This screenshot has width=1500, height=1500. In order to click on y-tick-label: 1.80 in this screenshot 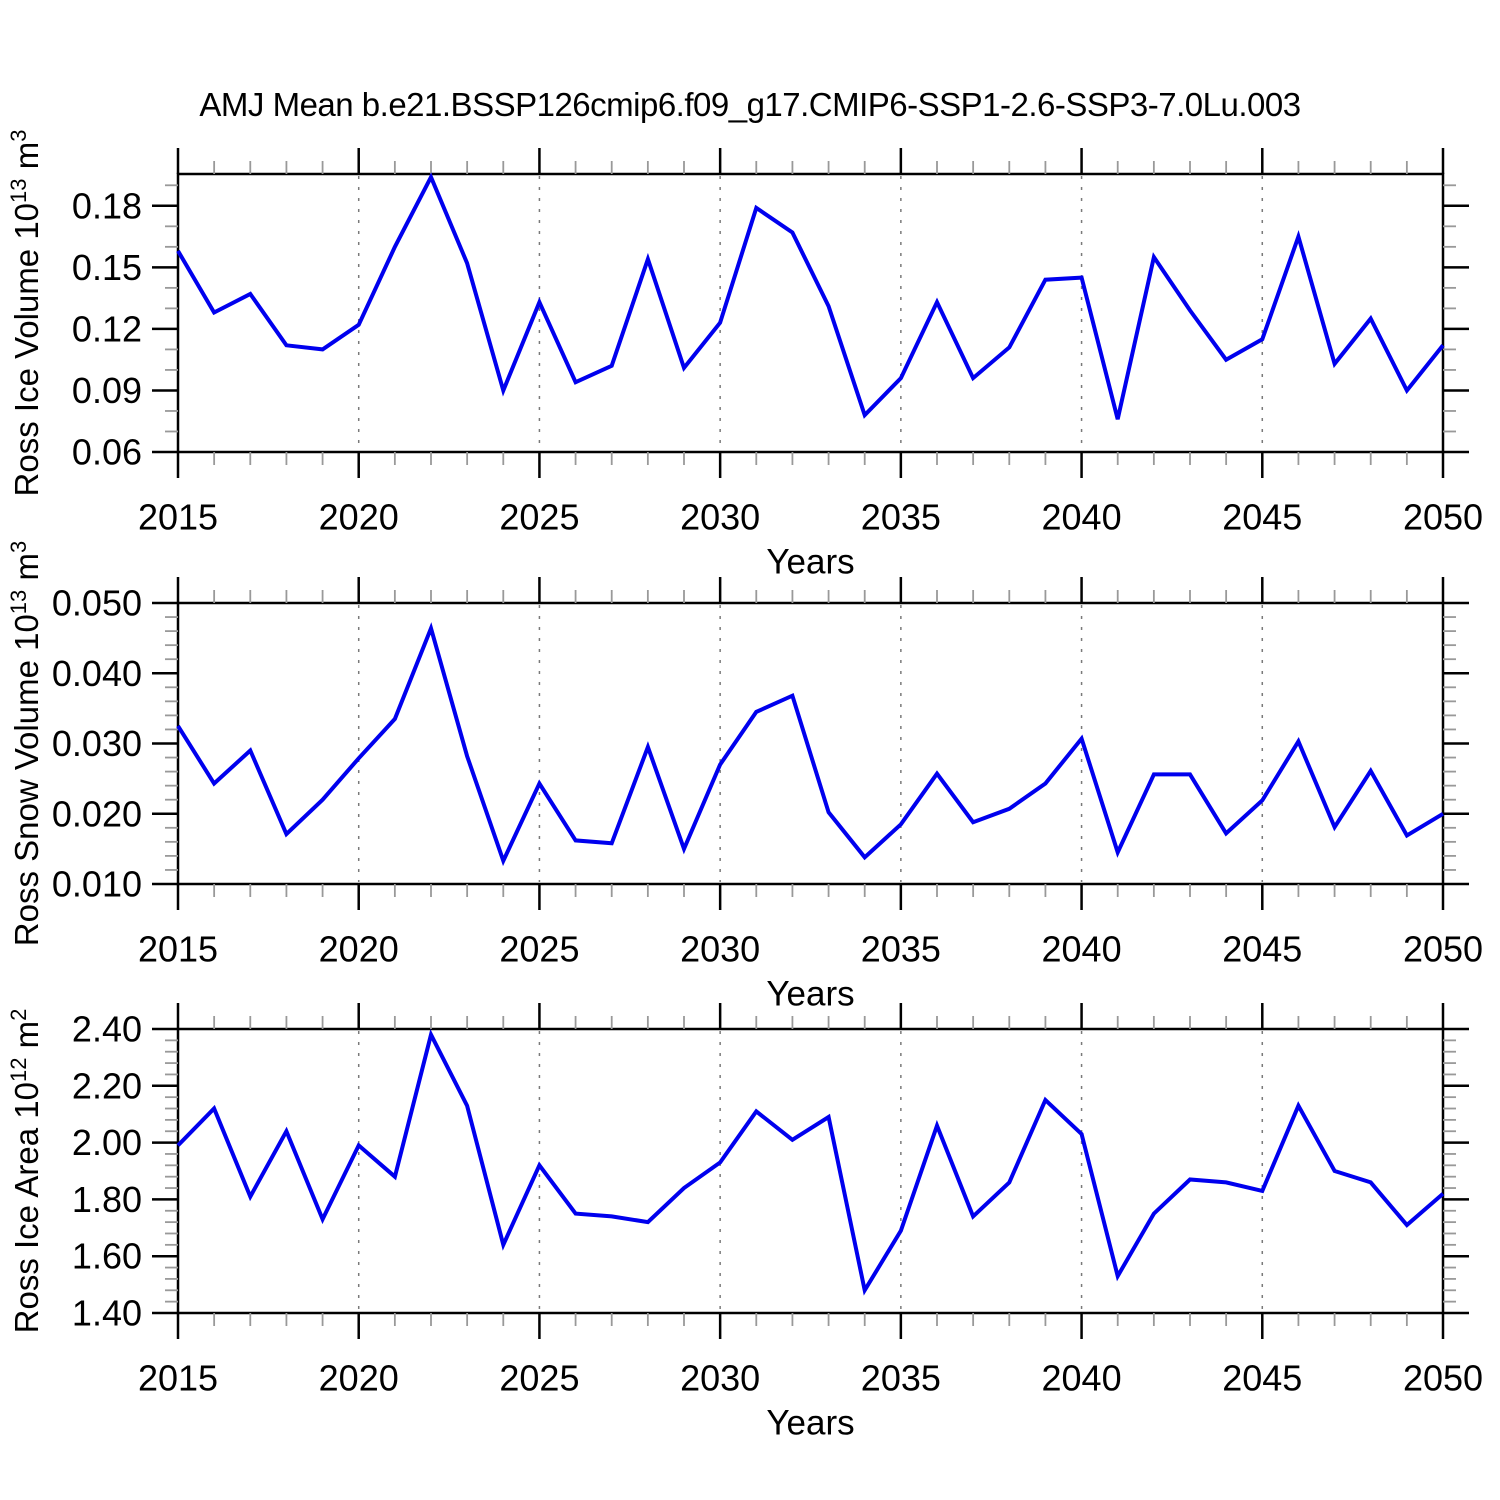, I will do `click(107, 1199)`.